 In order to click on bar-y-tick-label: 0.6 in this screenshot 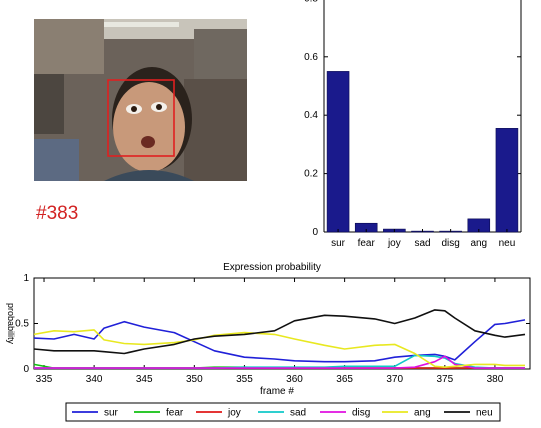, I will do `click(311, 57)`.